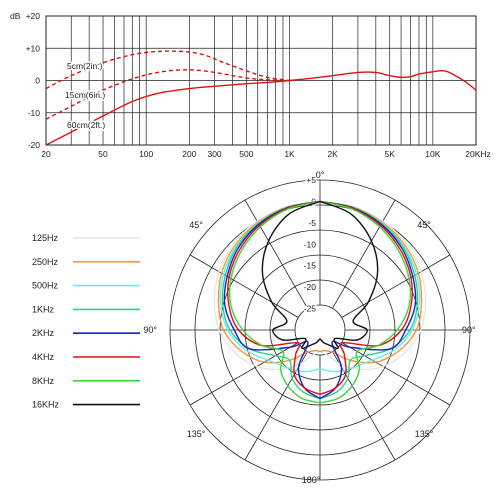  What do you see at coordinates (313, 201) in the screenshot?
I see `radial-tick-label: 0` at bounding box center [313, 201].